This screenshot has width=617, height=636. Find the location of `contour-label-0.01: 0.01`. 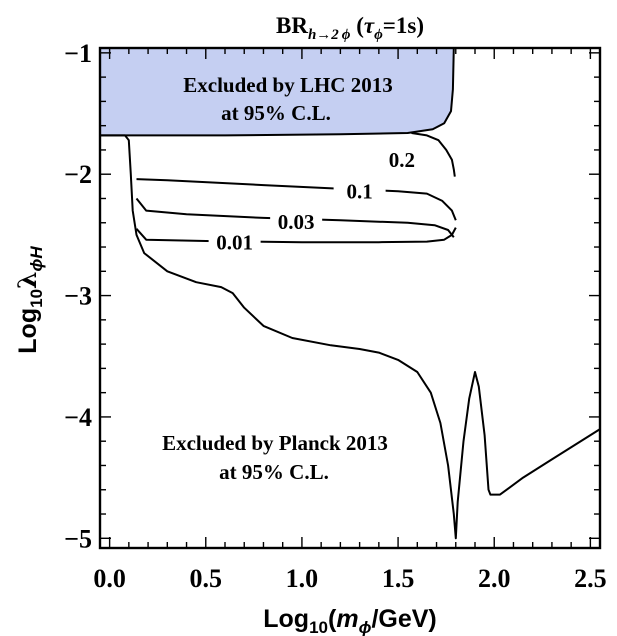

contour-label-0.01: 0.01 is located at coordinates (234, 242).